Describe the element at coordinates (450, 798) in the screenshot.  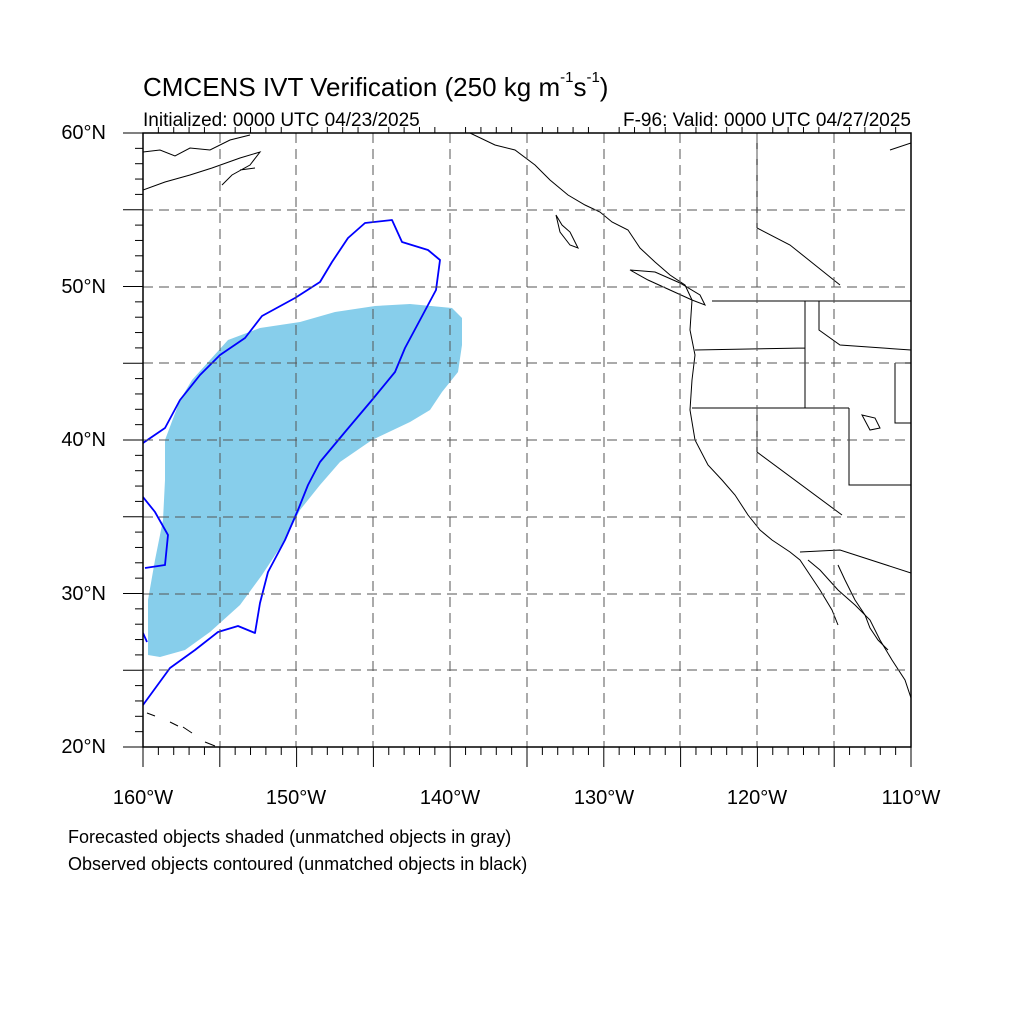
I see `lon-label-140w: 140°W` at that location.